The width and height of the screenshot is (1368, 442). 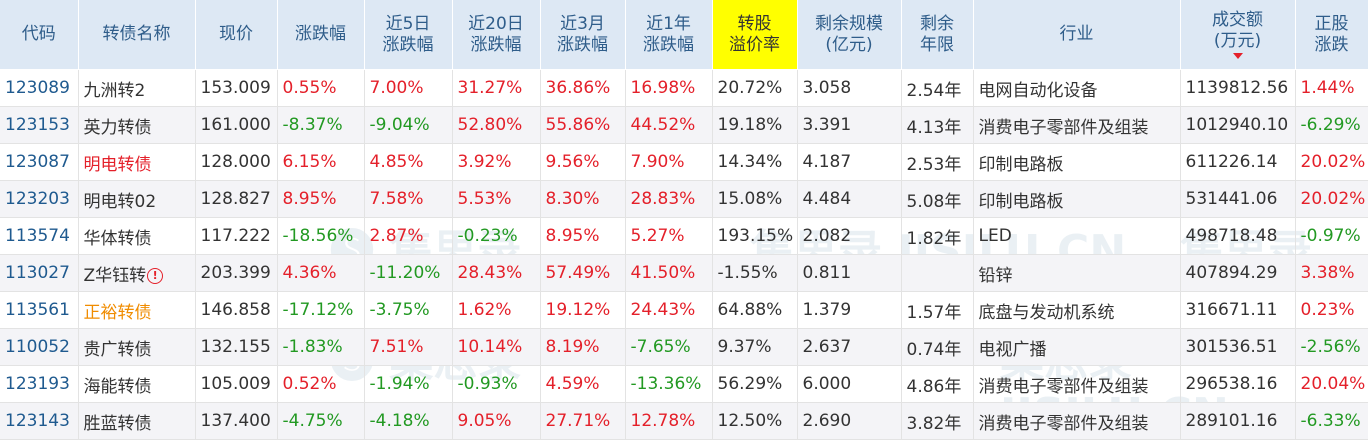 I want to click on change-cell-text: 6.15%, so click(x=309, y=162).